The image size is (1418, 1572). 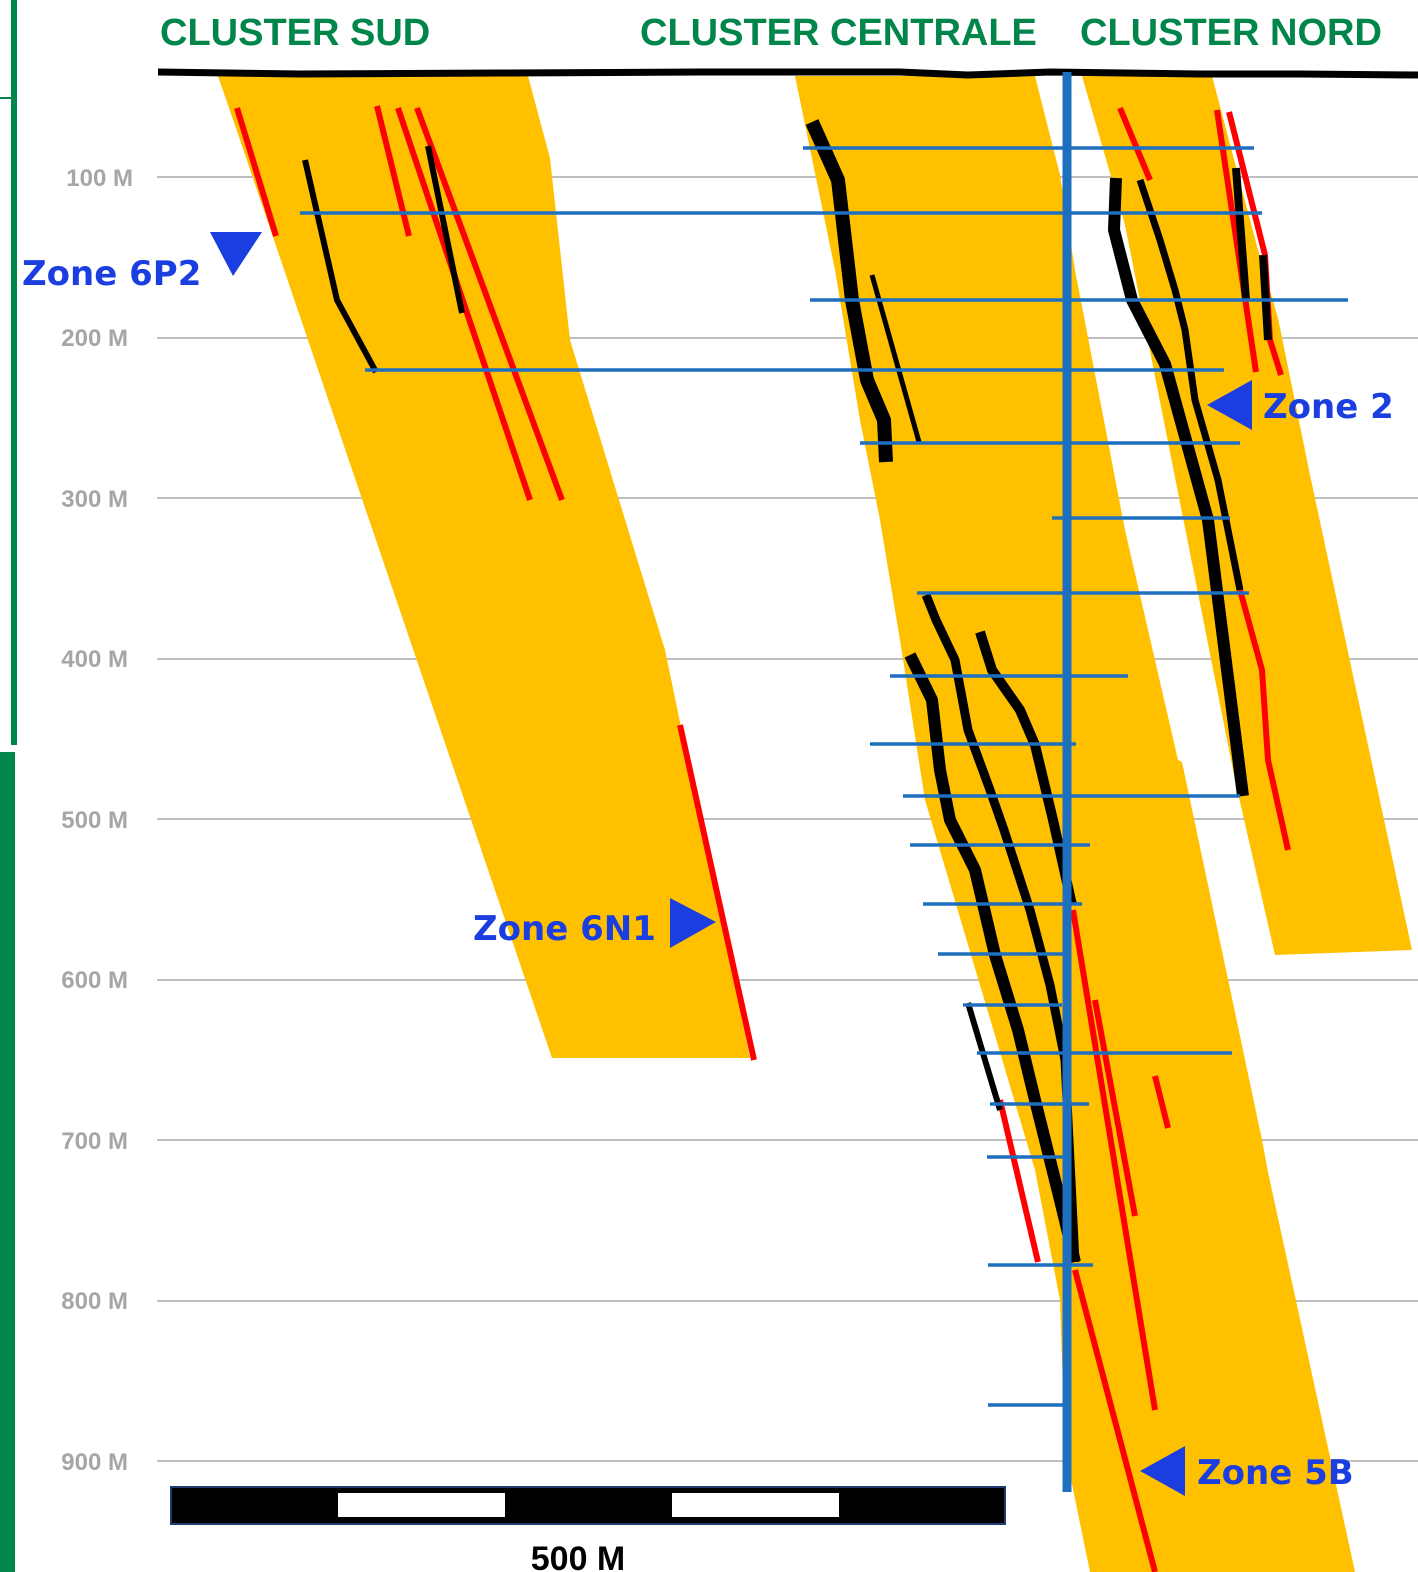 What do you see at coordinates (94, 659) in the screenshot?
I see `depth-label-400: 400 M` at bounding box center [94, 659].